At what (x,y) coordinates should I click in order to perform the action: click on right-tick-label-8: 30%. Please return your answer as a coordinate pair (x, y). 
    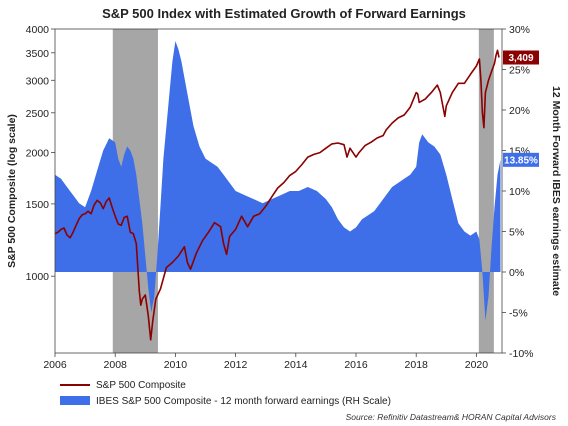
    Looking at the image, I should click on (519, 30).